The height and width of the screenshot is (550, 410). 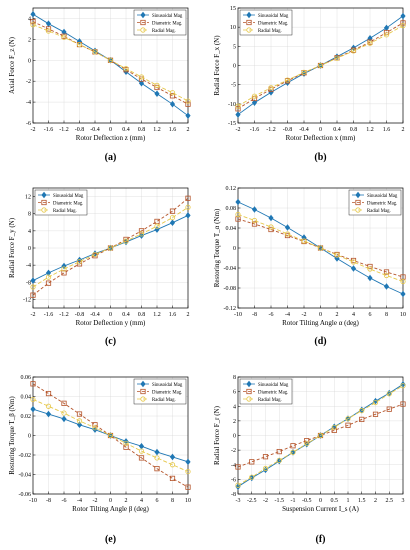 I want to click on x-tick-label: -1, so click(x=293, y=501).